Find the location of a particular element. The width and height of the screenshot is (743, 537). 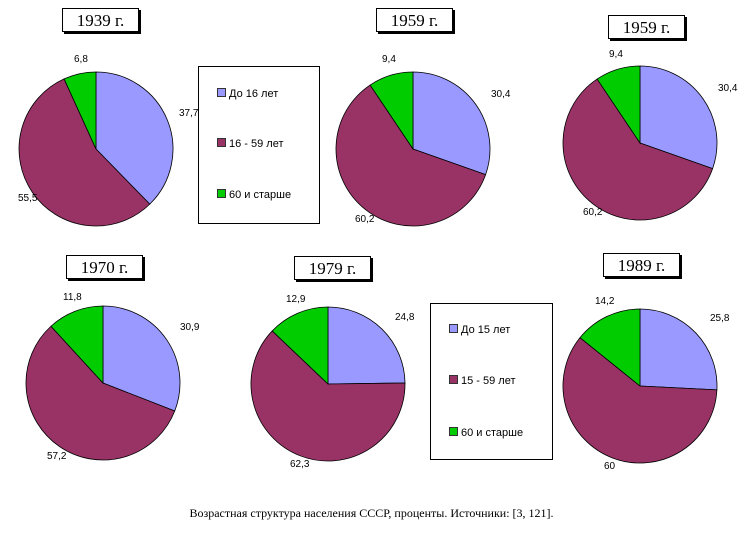

legend-label: До 15 лет is located at coordinates (486, 330).